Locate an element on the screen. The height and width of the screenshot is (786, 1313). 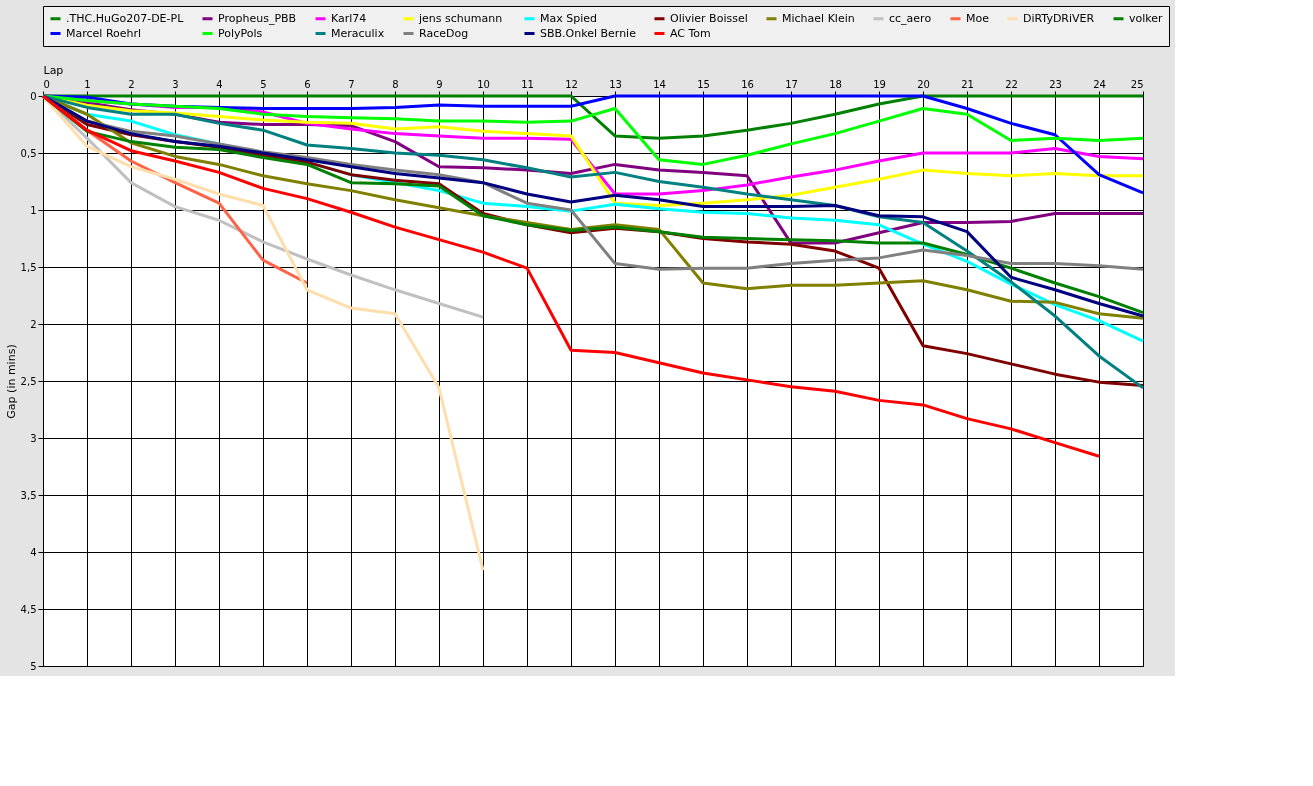
x-tick-label: 15 is located at coordinates (703, 84).